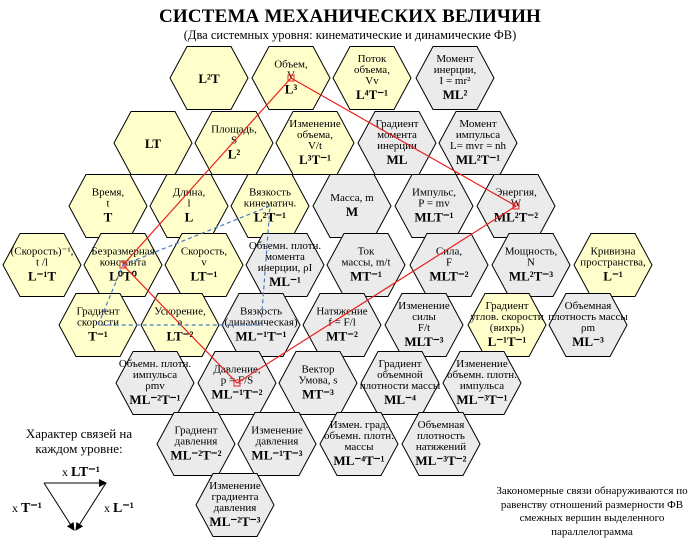  I want to click on hex-name-line: v, so click(204, 263).